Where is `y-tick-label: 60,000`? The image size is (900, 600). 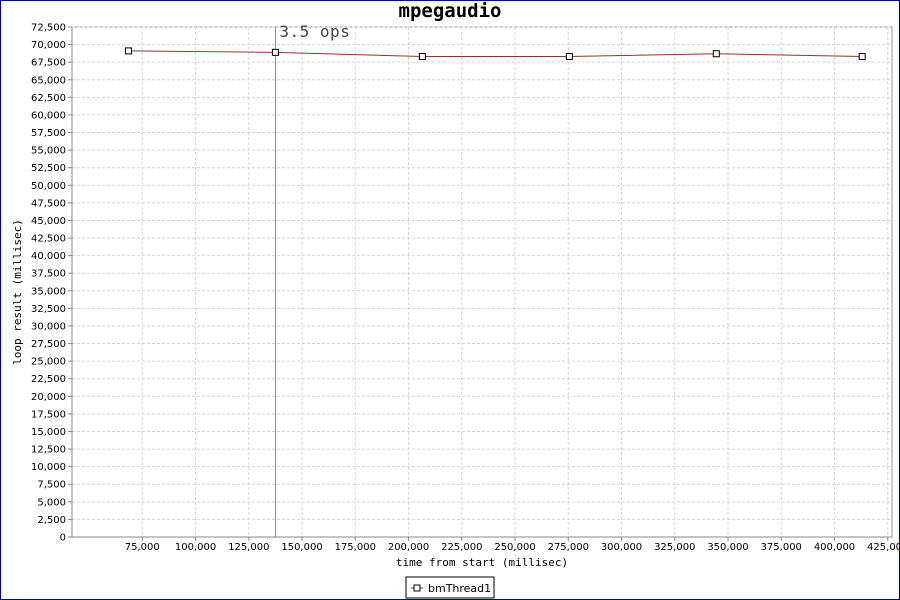 y-tick-label: 60,000 is located at coordinates (48, 115).